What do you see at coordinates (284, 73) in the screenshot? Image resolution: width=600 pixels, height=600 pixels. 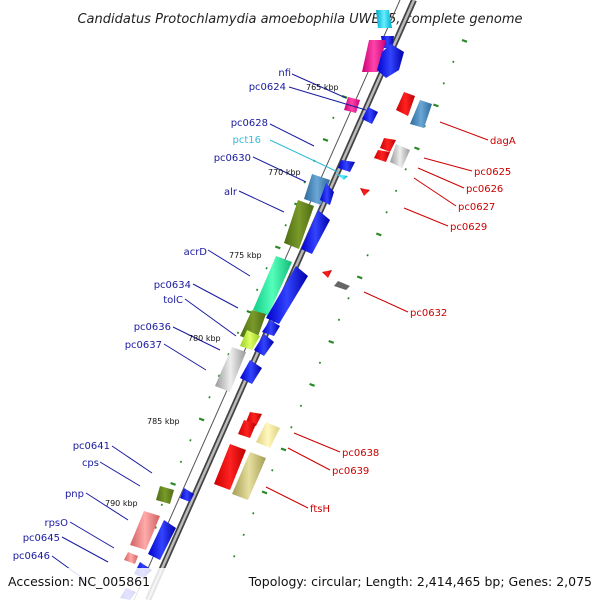 I see `label-nfi: nfi` at bounding box center [284, 73].